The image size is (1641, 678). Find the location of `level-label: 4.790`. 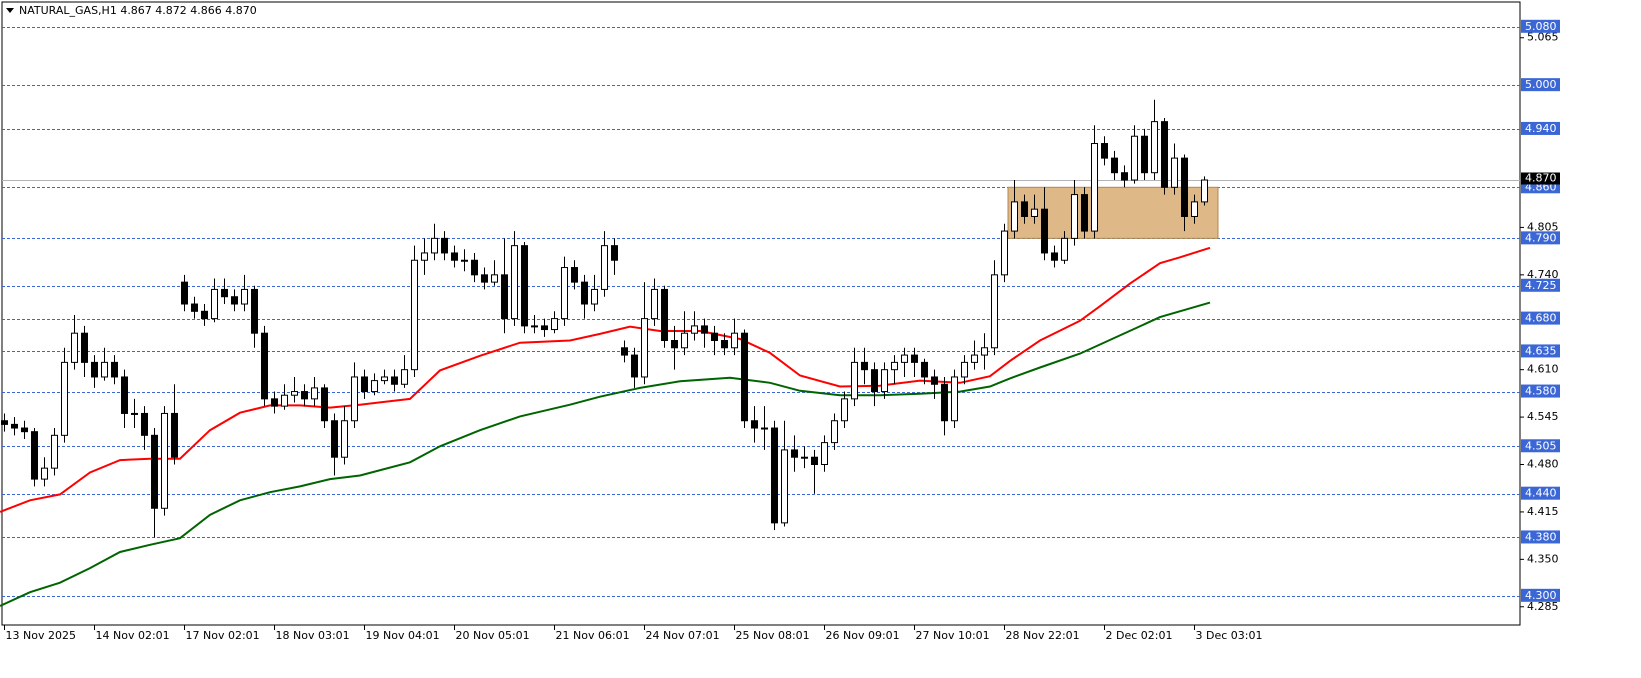

level-label: 4.790 is located at coordinates (1541, 237).